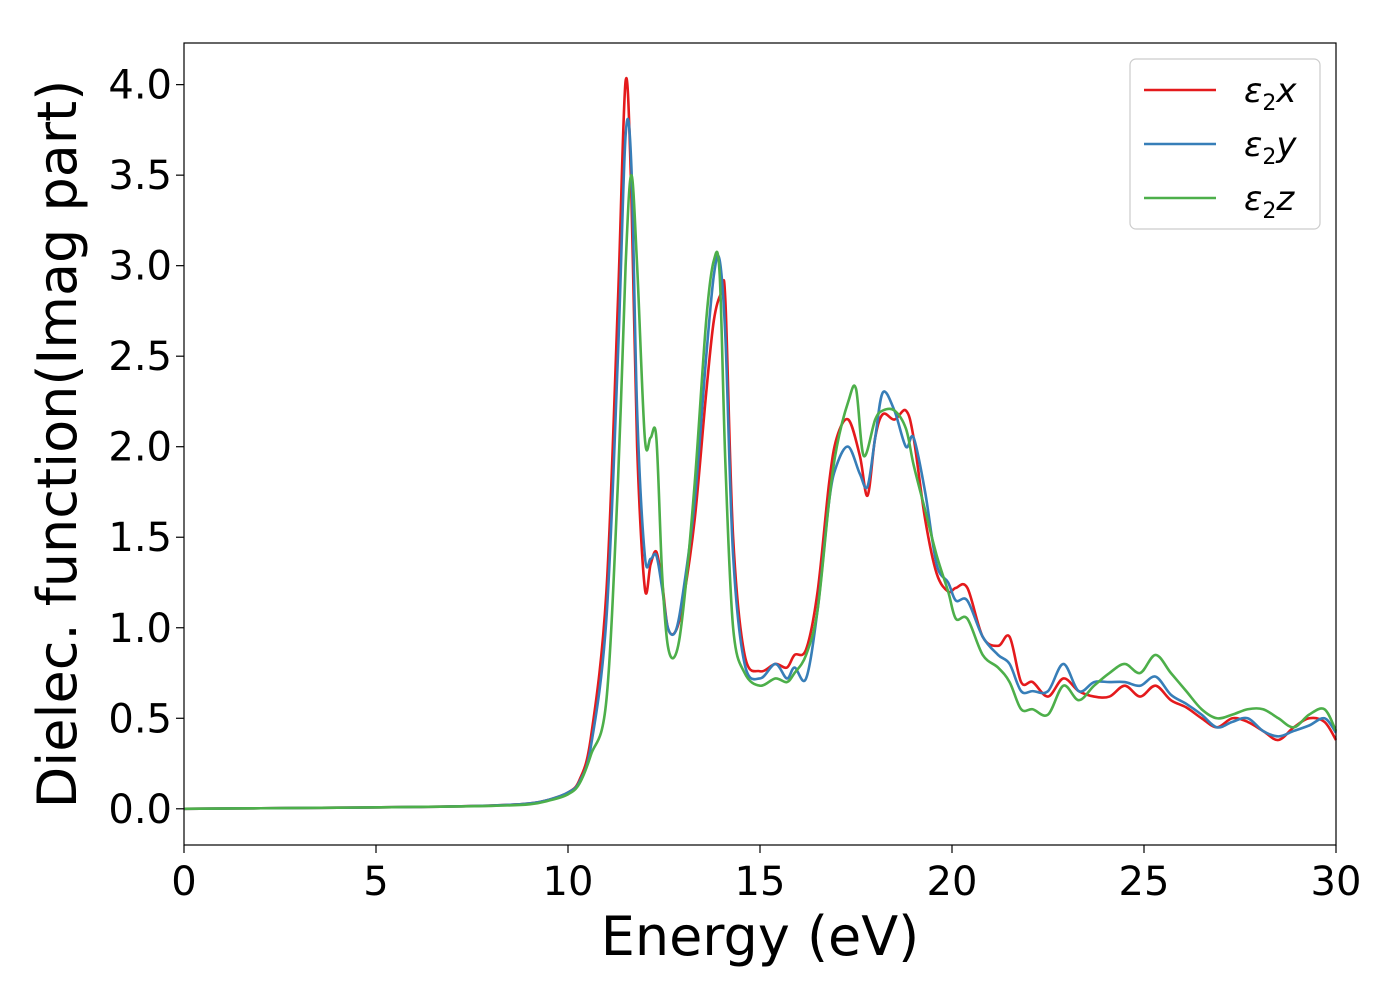  What do you see at coordinates (140, 357) in the screenshot?
I see `y-tick-label: 2.5` at bounding box center [140, 357].